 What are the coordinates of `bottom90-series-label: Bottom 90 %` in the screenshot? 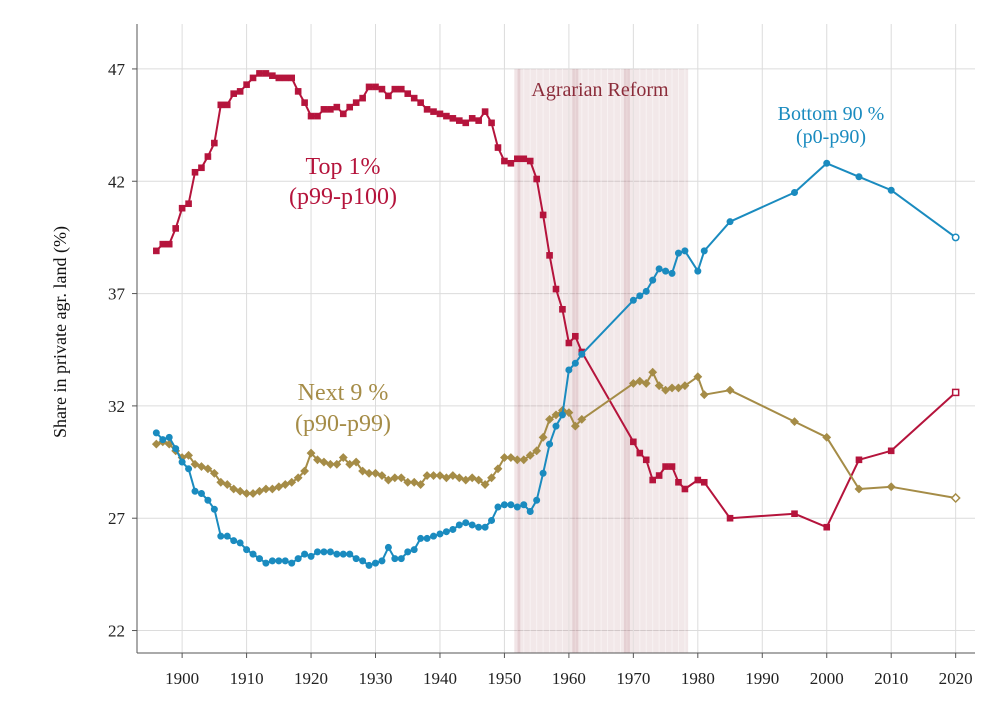 It's located at (831, 114).